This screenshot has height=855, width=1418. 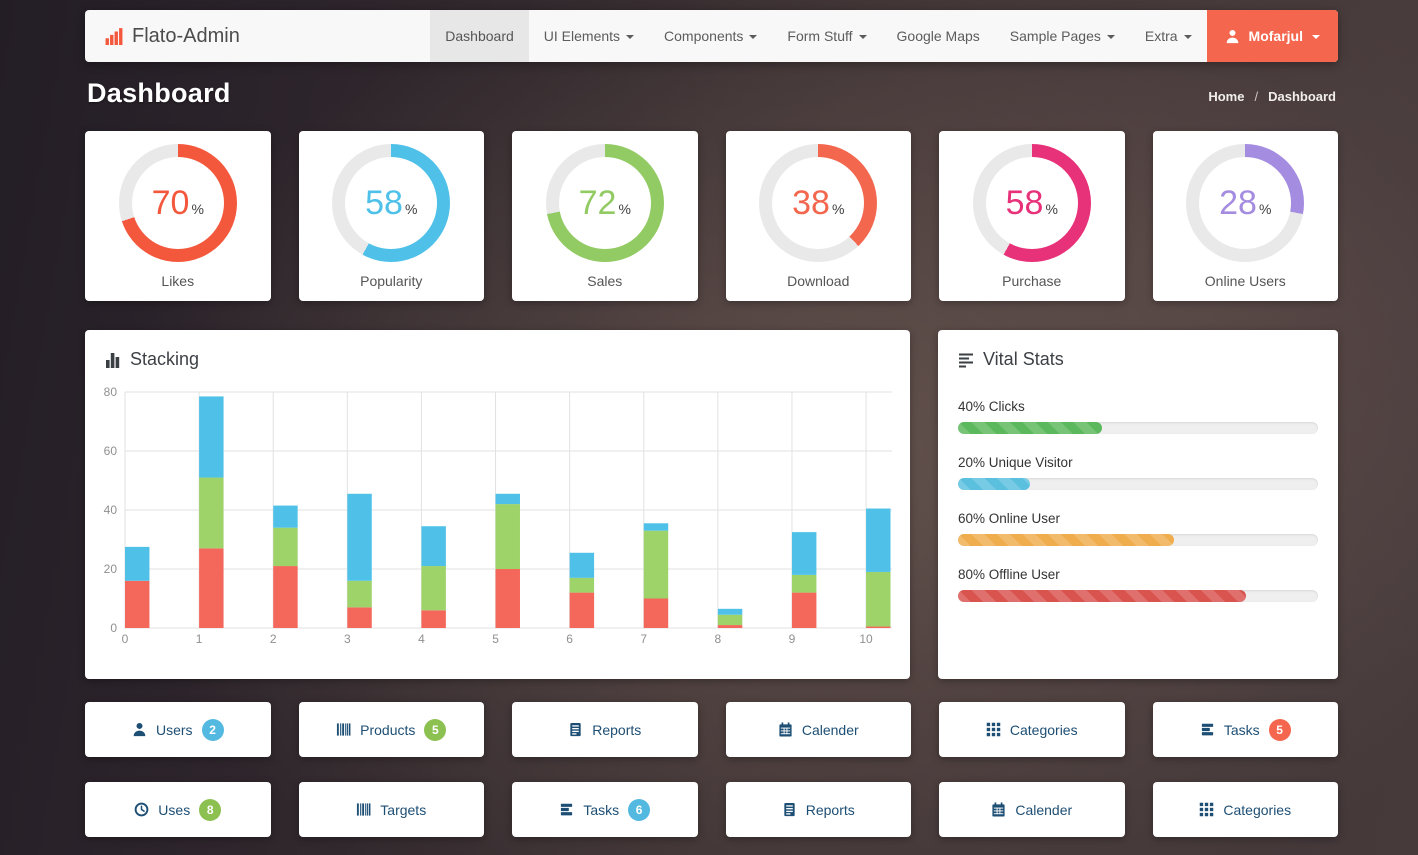 What do you see at coordinates (273, 639) in the screenshot?
I see `svg-text: 2` at bounding box center [273, 639].